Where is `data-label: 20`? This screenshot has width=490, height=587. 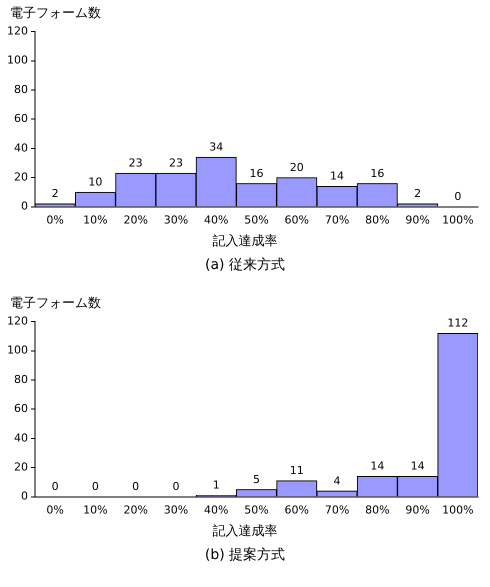 data-label: 20 is located at coordinates (297, 167).